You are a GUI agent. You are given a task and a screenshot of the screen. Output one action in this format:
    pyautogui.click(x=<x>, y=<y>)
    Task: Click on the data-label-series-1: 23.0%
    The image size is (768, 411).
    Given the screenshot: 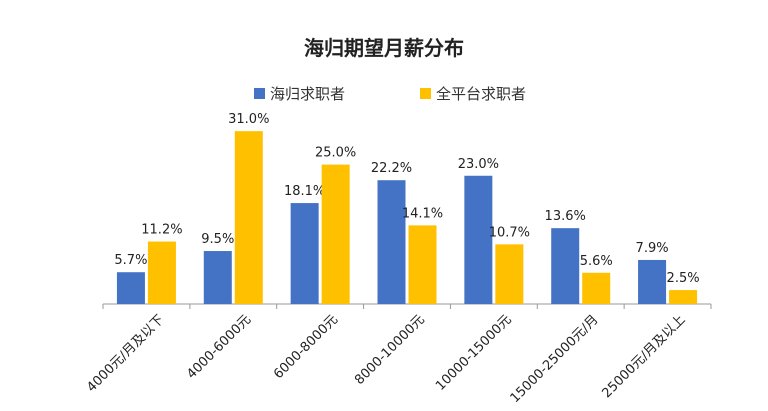 What is the action you would take?
    pyautogui.click(x=478, y=164)
    